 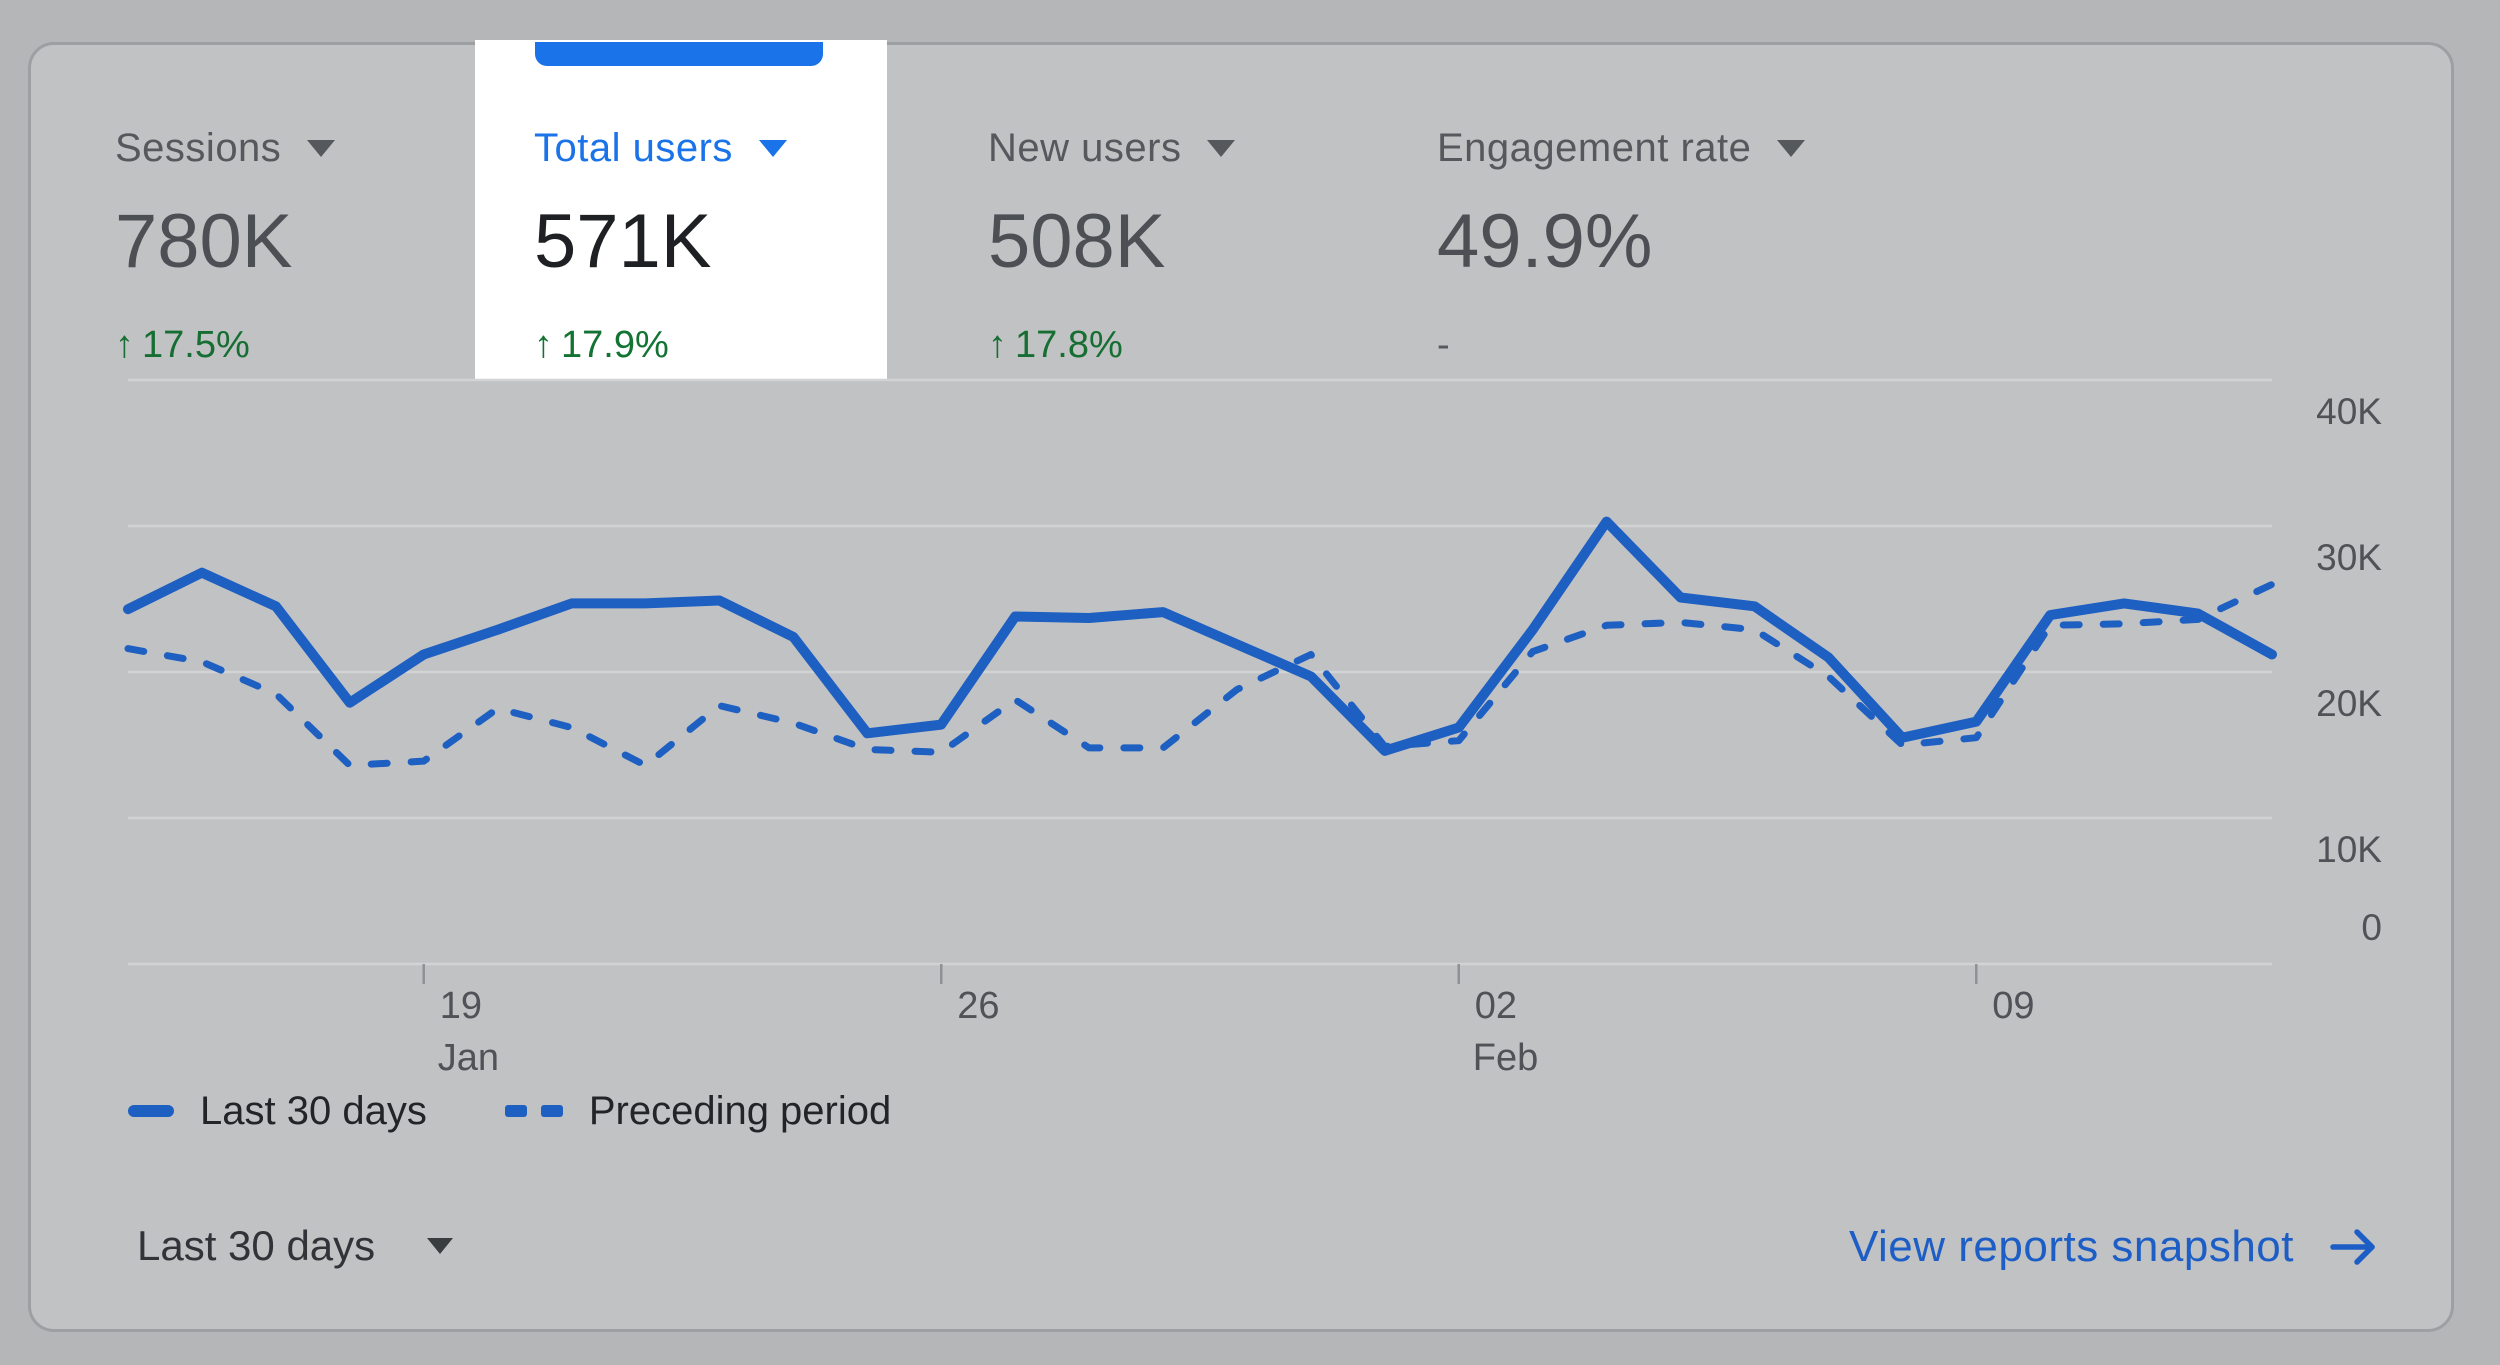 I want to click on link-label: View reports snapshot, so click(x=2071, y=1246).